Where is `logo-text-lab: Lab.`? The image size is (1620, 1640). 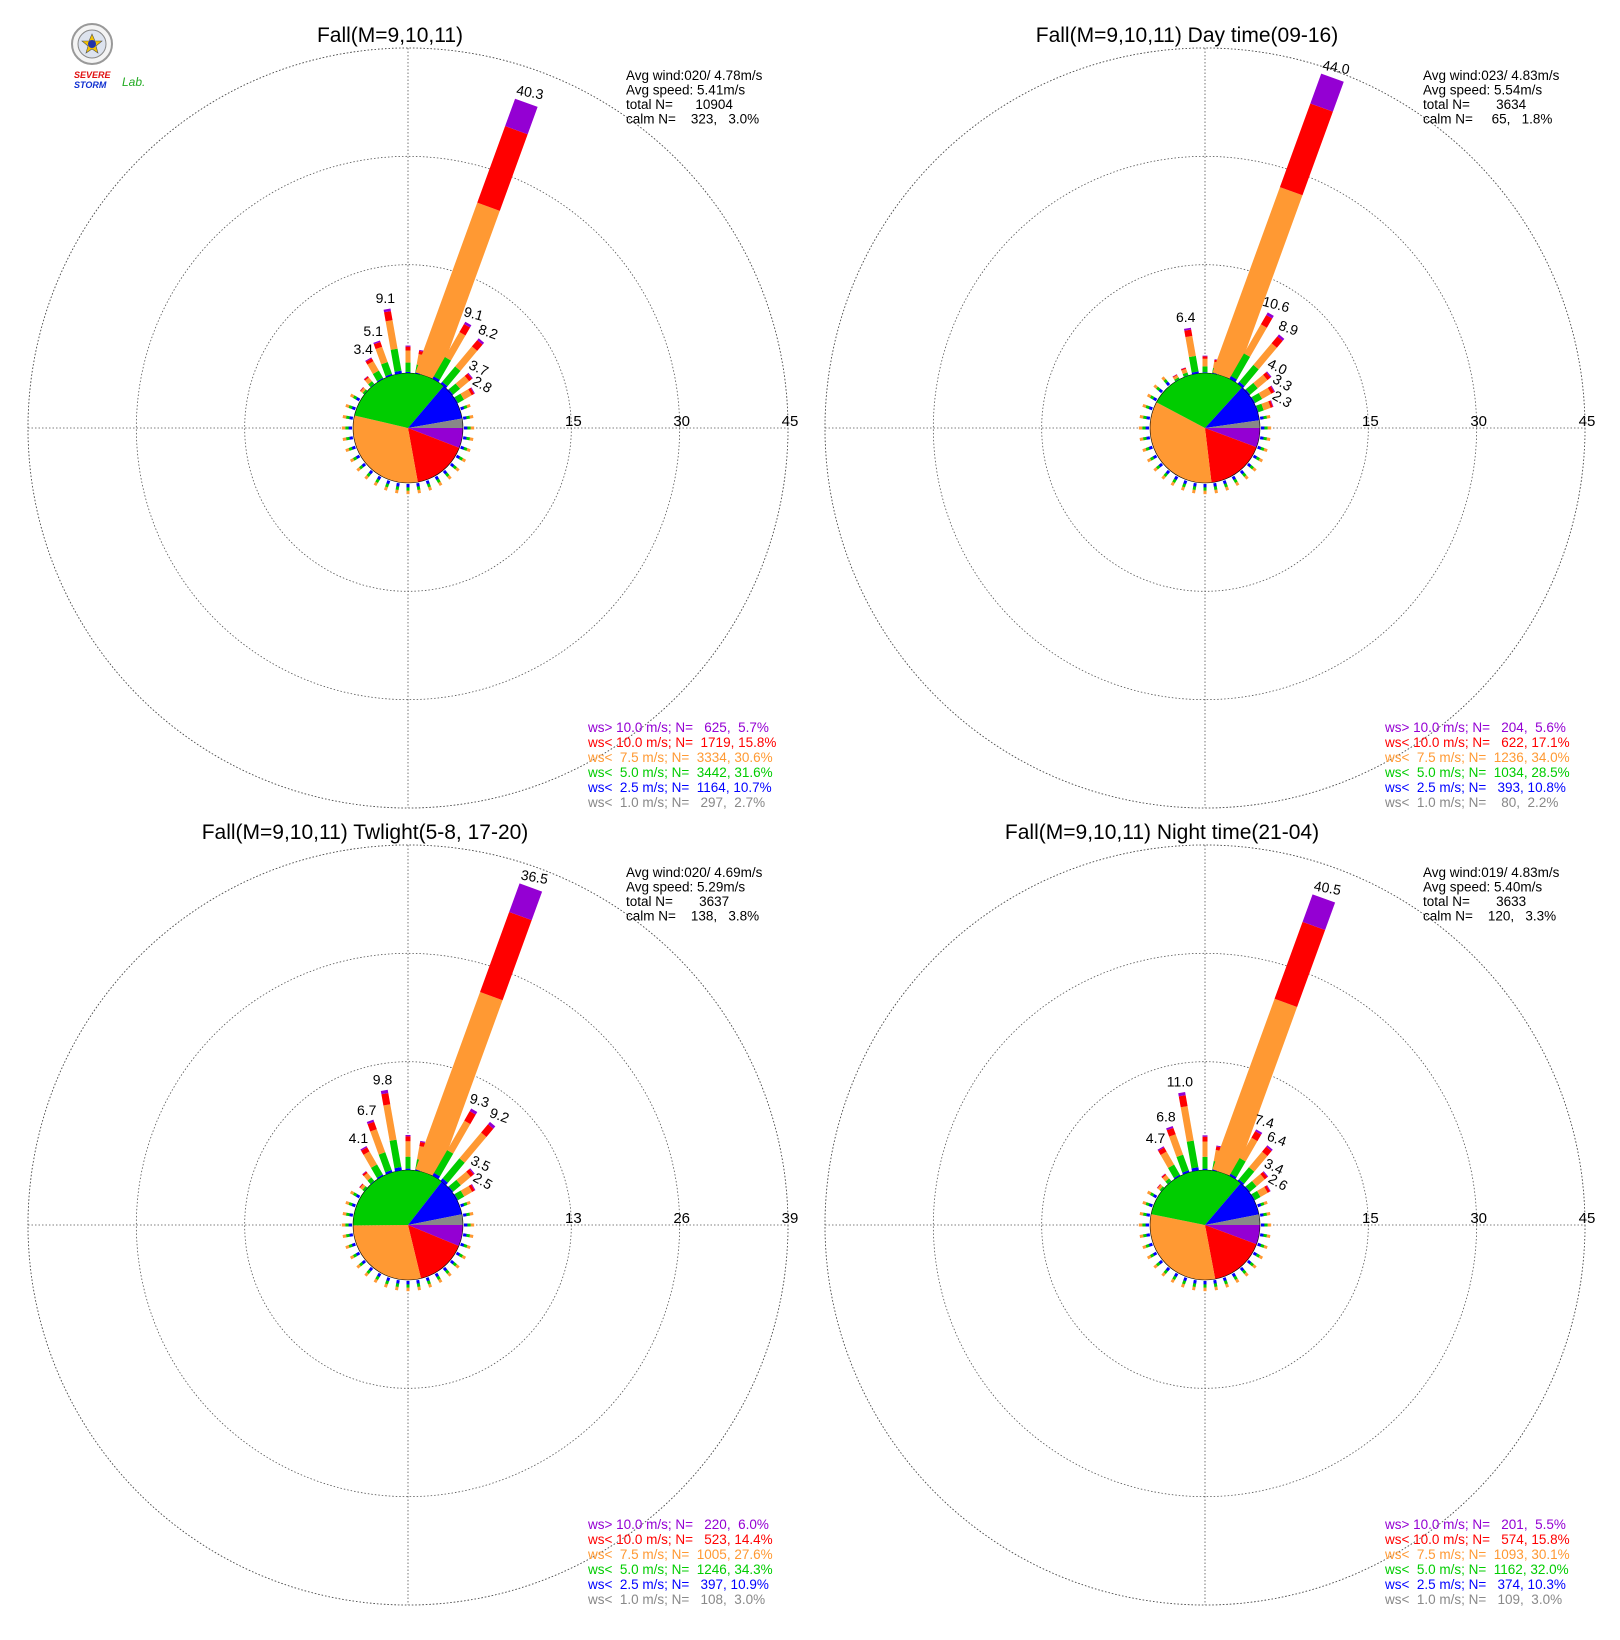
logo-text-lab: Lab. is located at coordinates (133, 82).